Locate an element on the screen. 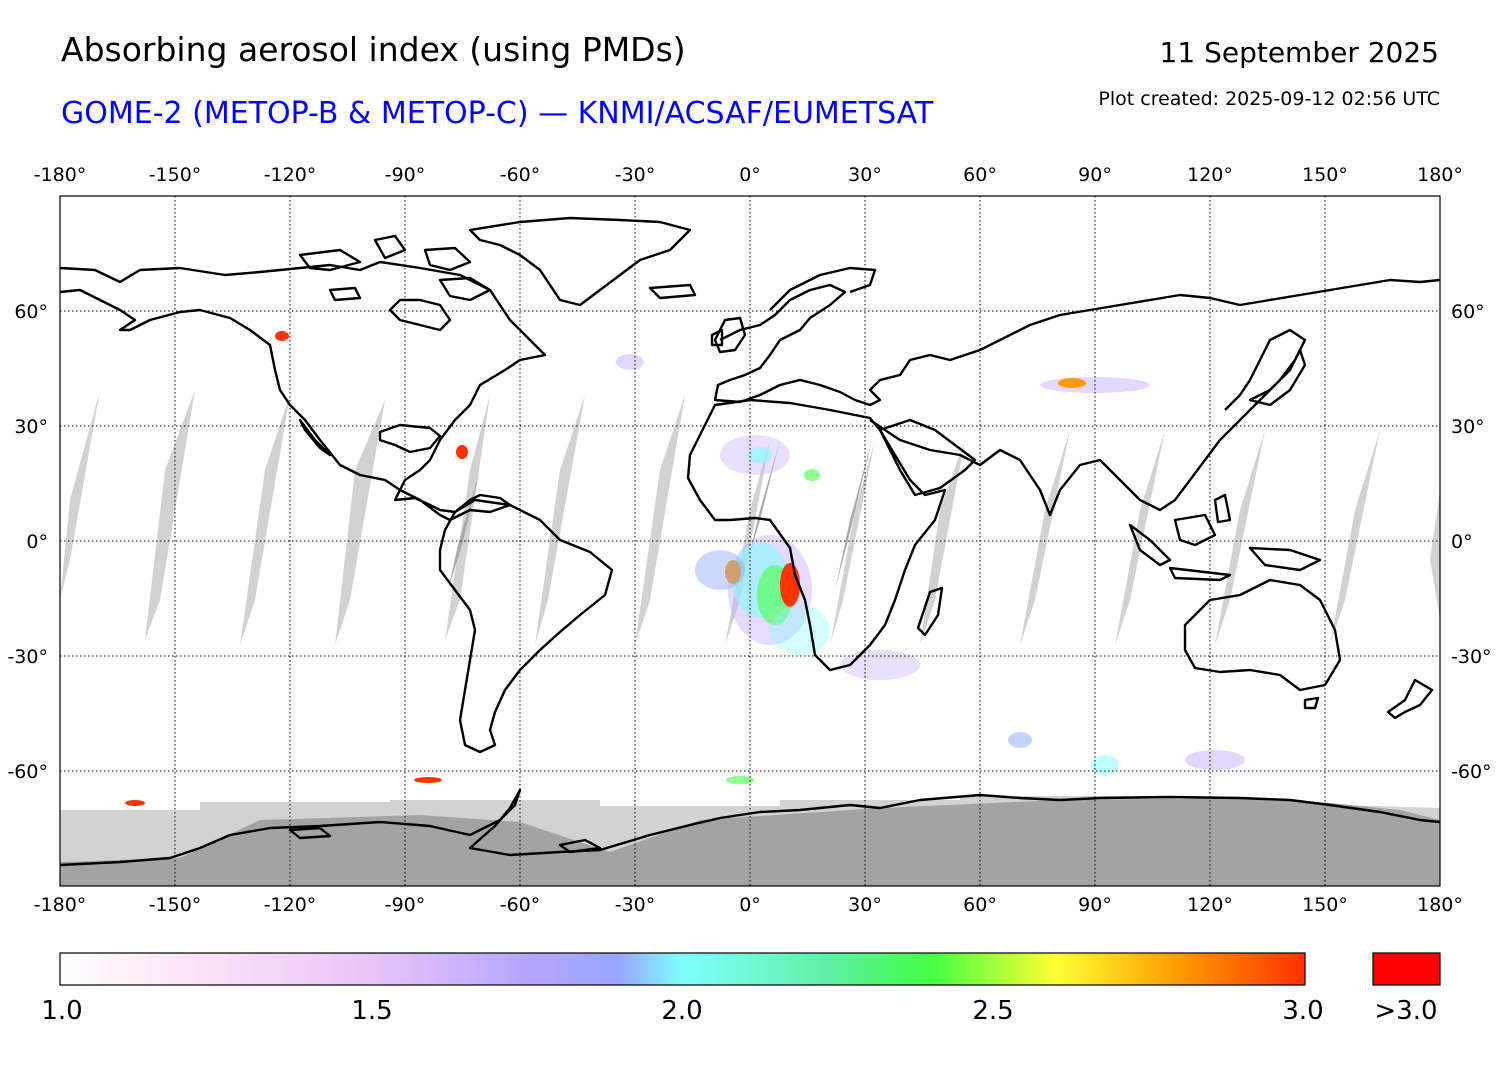 This screenshot has width=1500, height=1065. aerosol-plume-asia is located at coordinates (883, 373).